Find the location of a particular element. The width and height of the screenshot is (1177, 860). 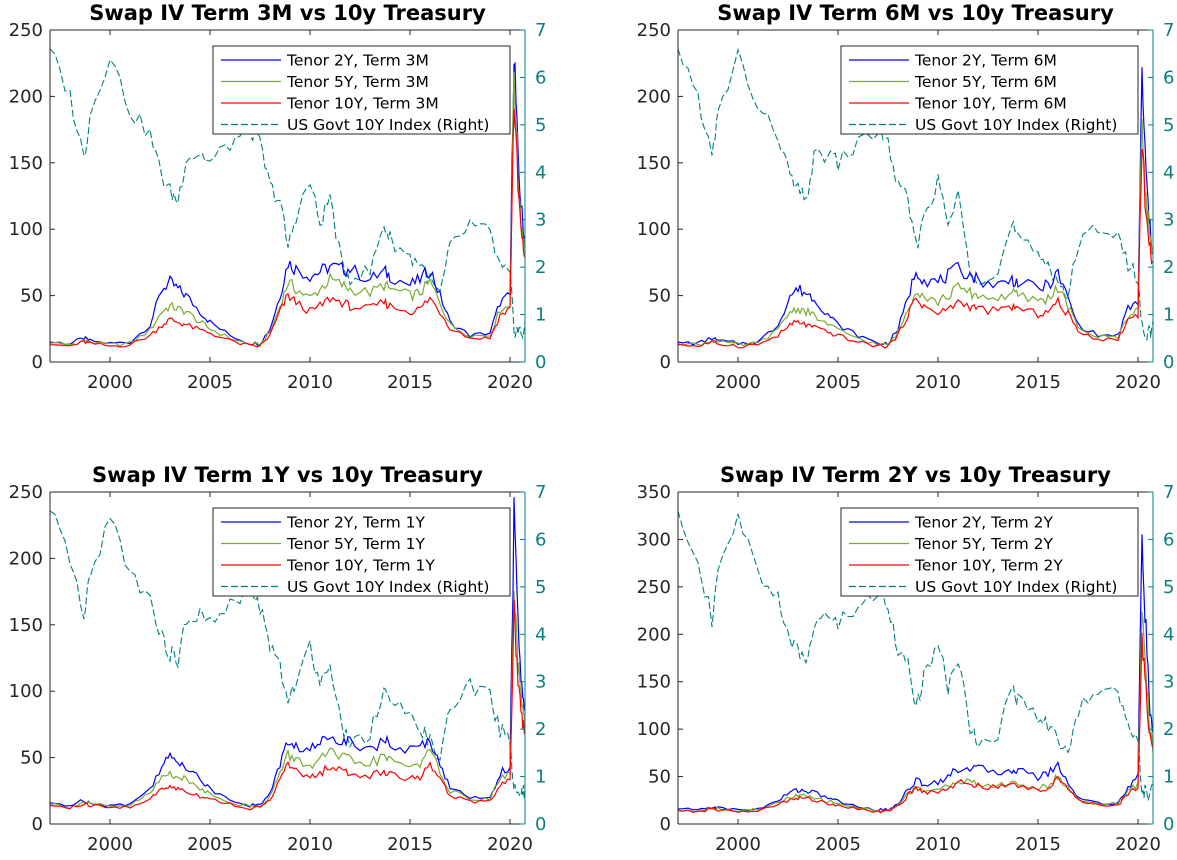

legend-label-1: Tenor 2Y, Term 1Y is located at coordinates (356, 523).